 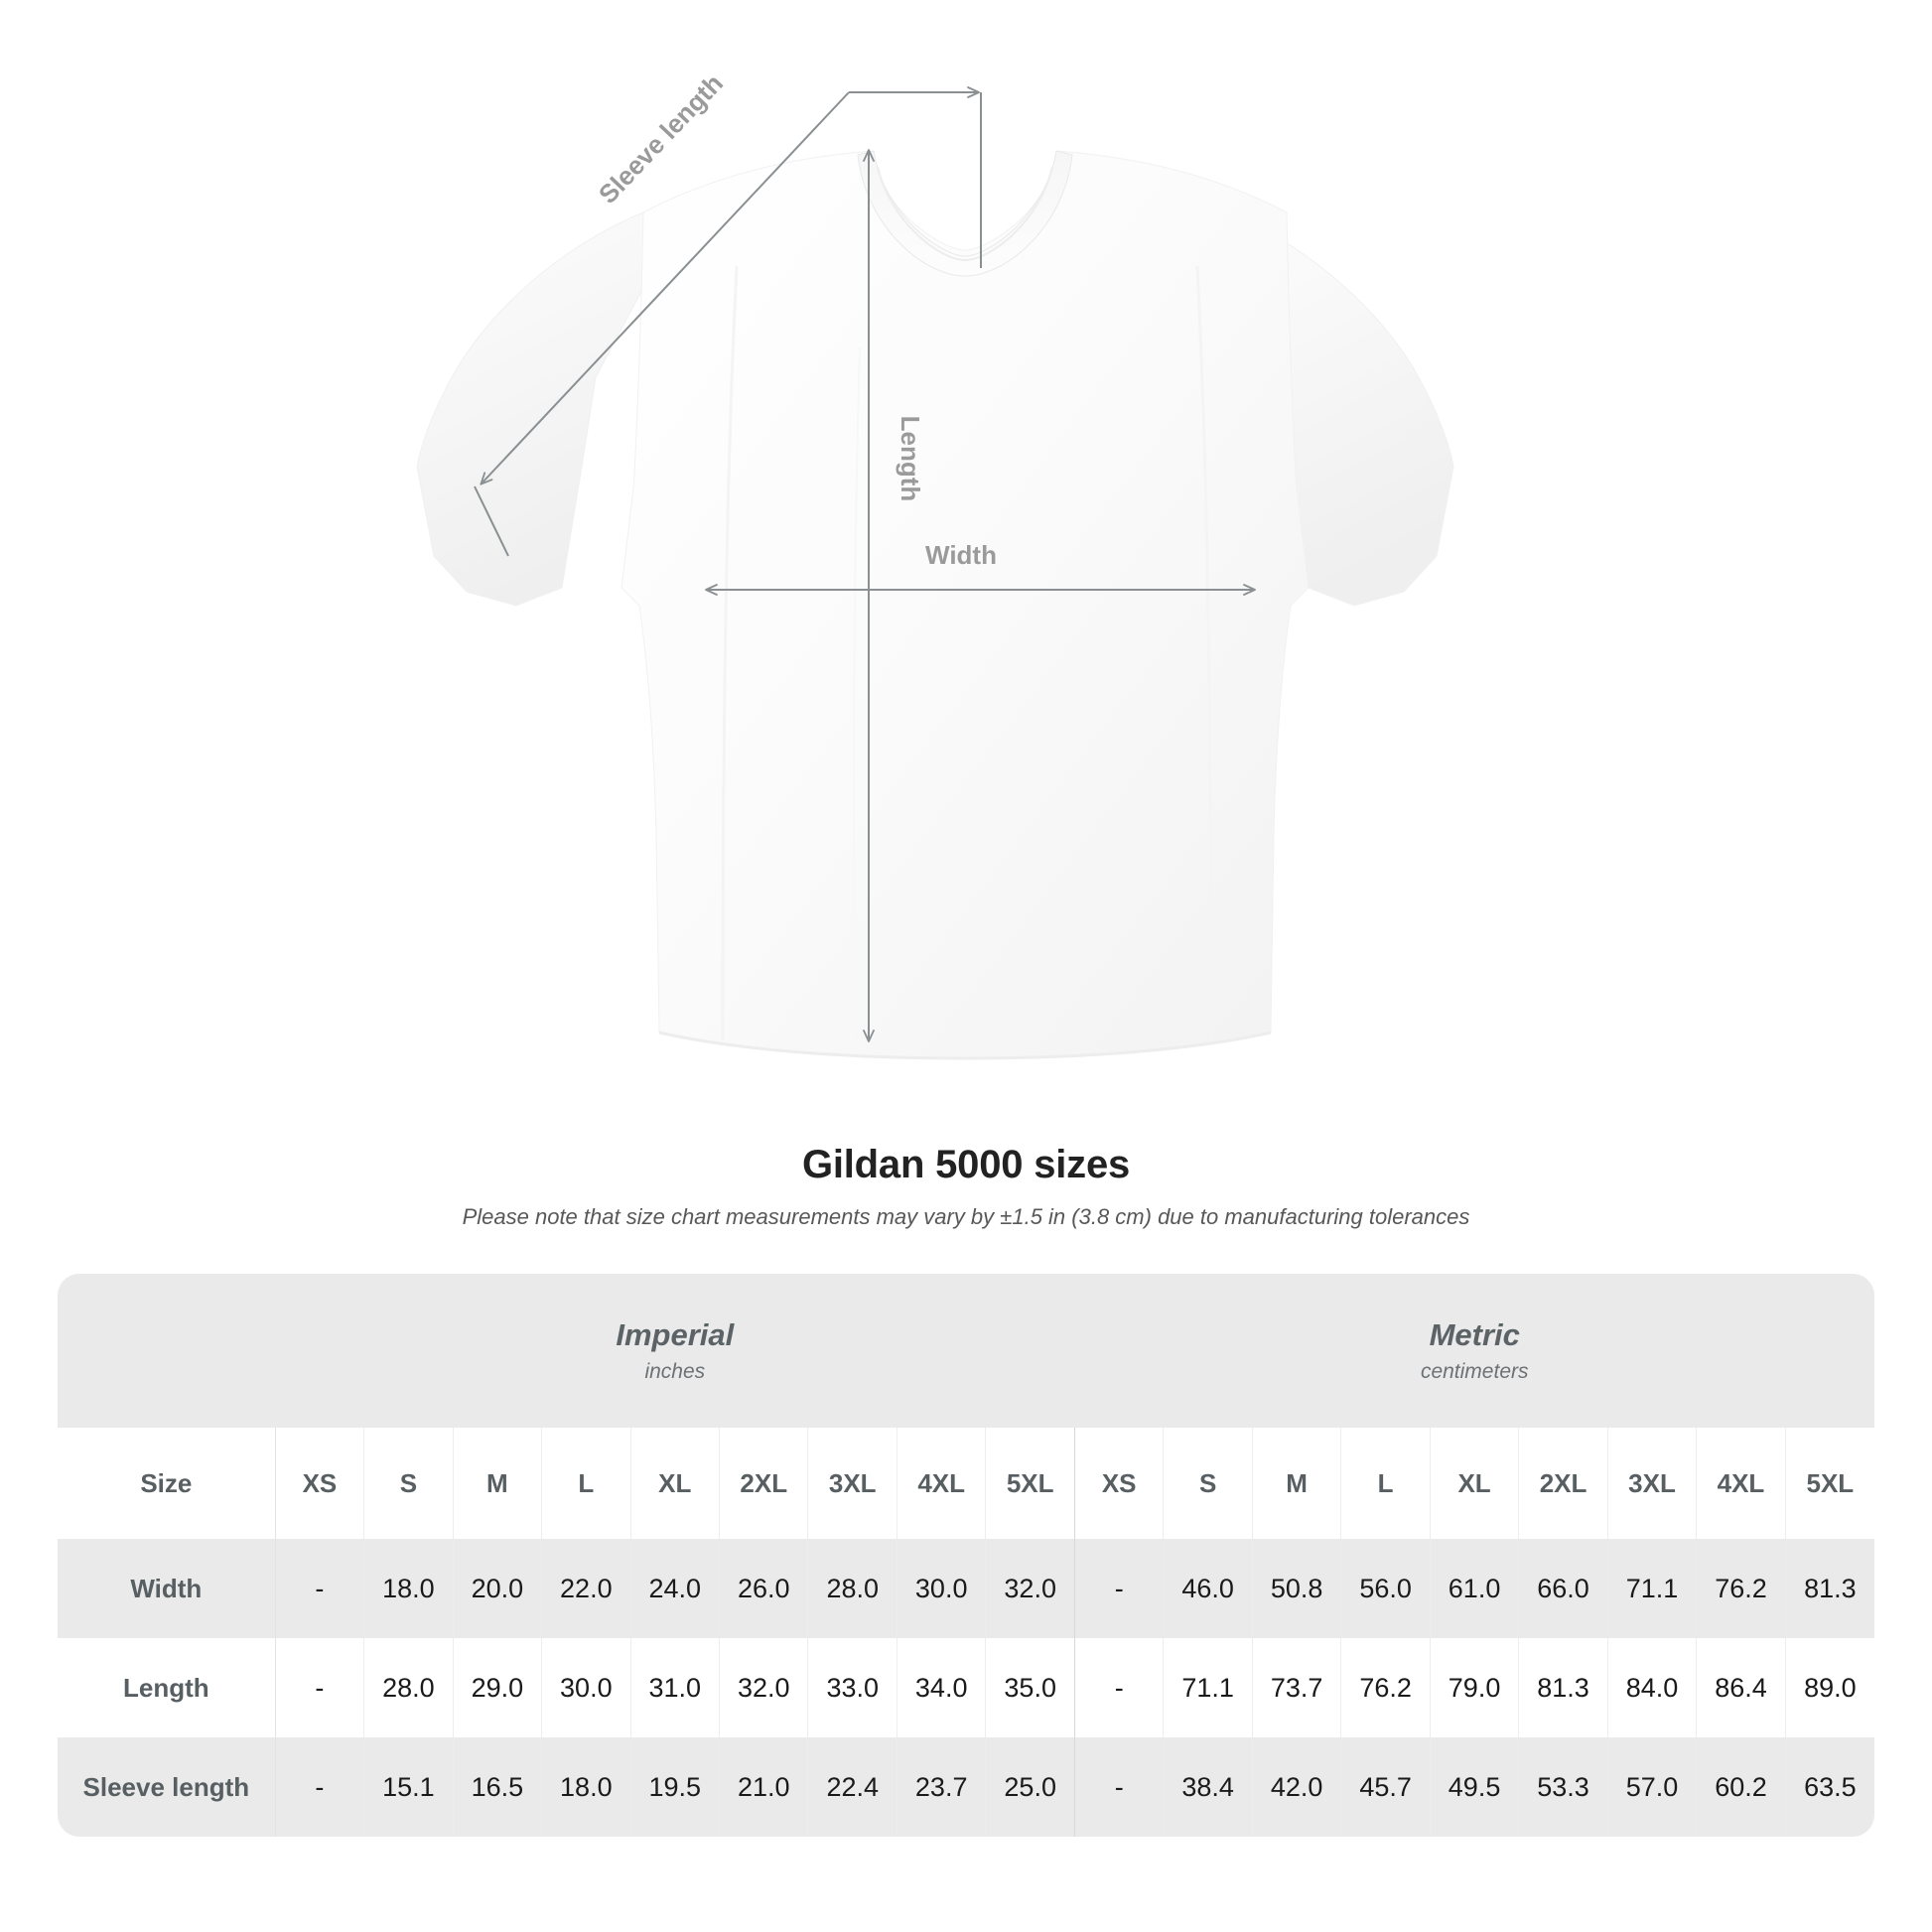 I want to click on row-label-length: Length, so click(x=167, y=1687).